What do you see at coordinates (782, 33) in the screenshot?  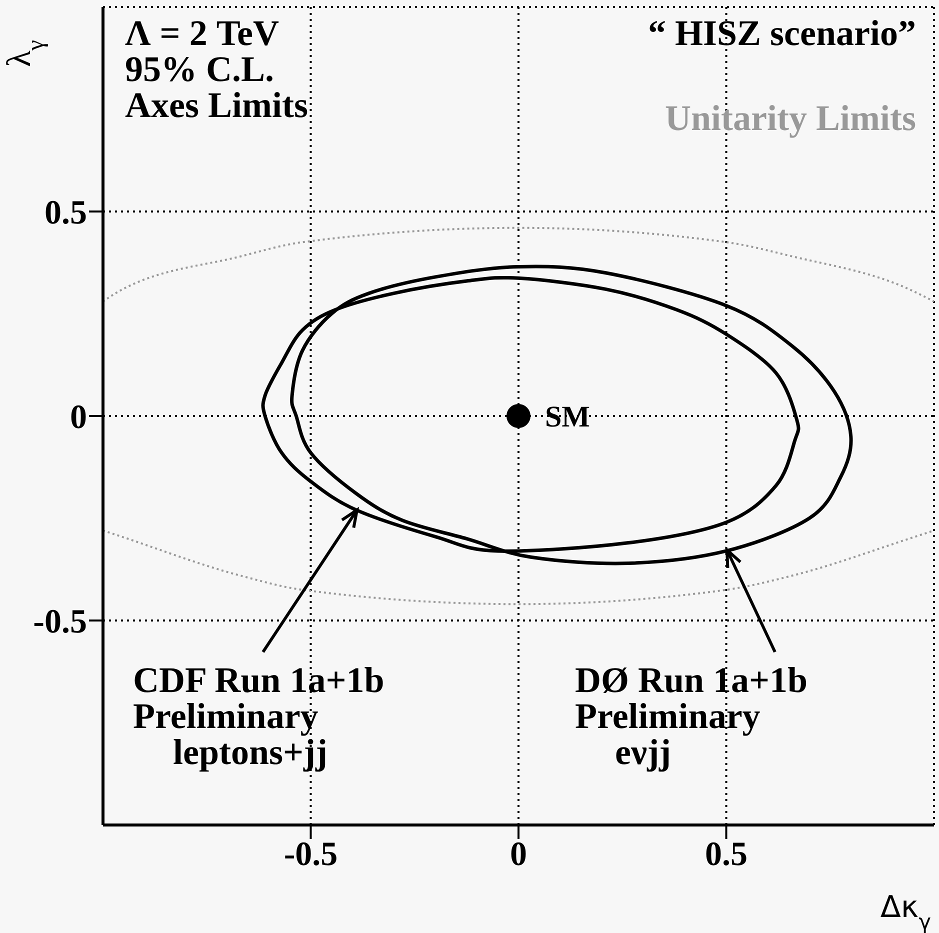 I see `annotation: “ HISZ scenario”` at bounding box center [782, 33].